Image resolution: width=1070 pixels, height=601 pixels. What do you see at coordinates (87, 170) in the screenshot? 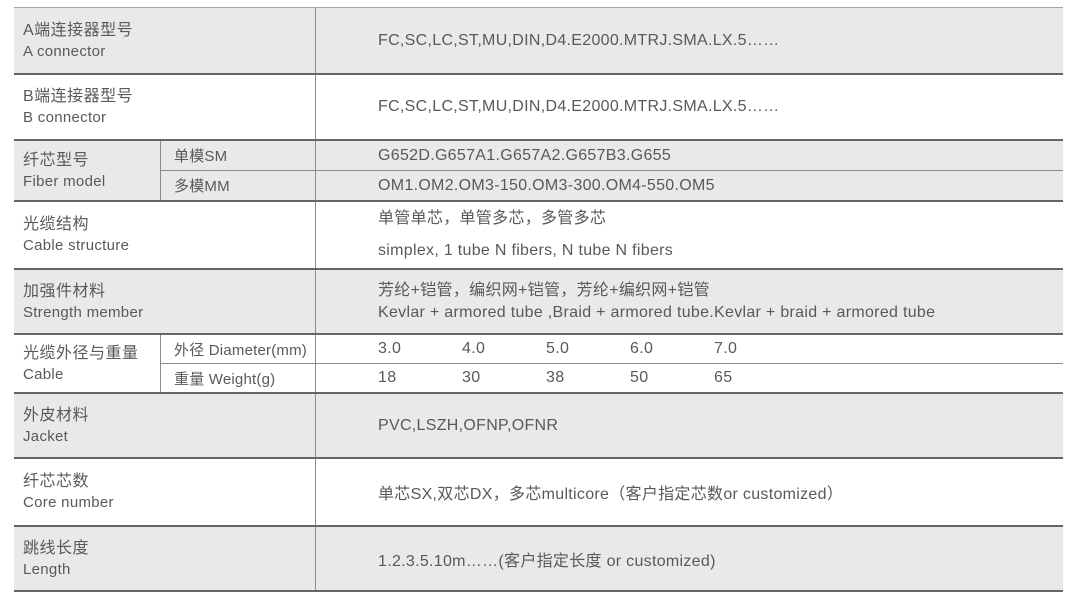
I see `label-fiber-model: 纤芯型号 Fiber model` at bounding box center [87, 170].